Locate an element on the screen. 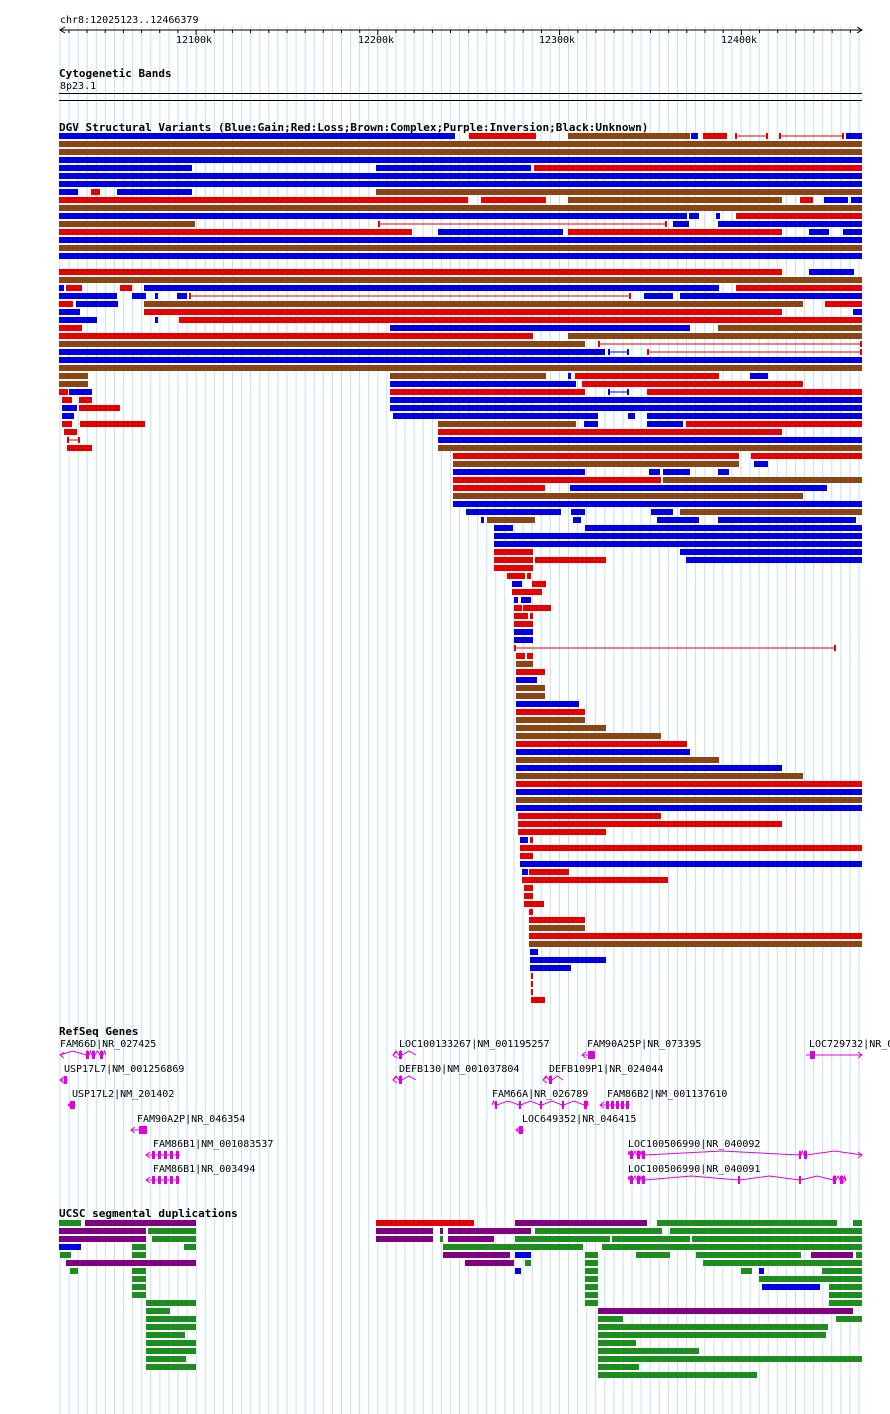 This screenshot has height=1414, width=890. gene-label: LOC100506990|NR_040092 is located at coordinates (694, 1144).